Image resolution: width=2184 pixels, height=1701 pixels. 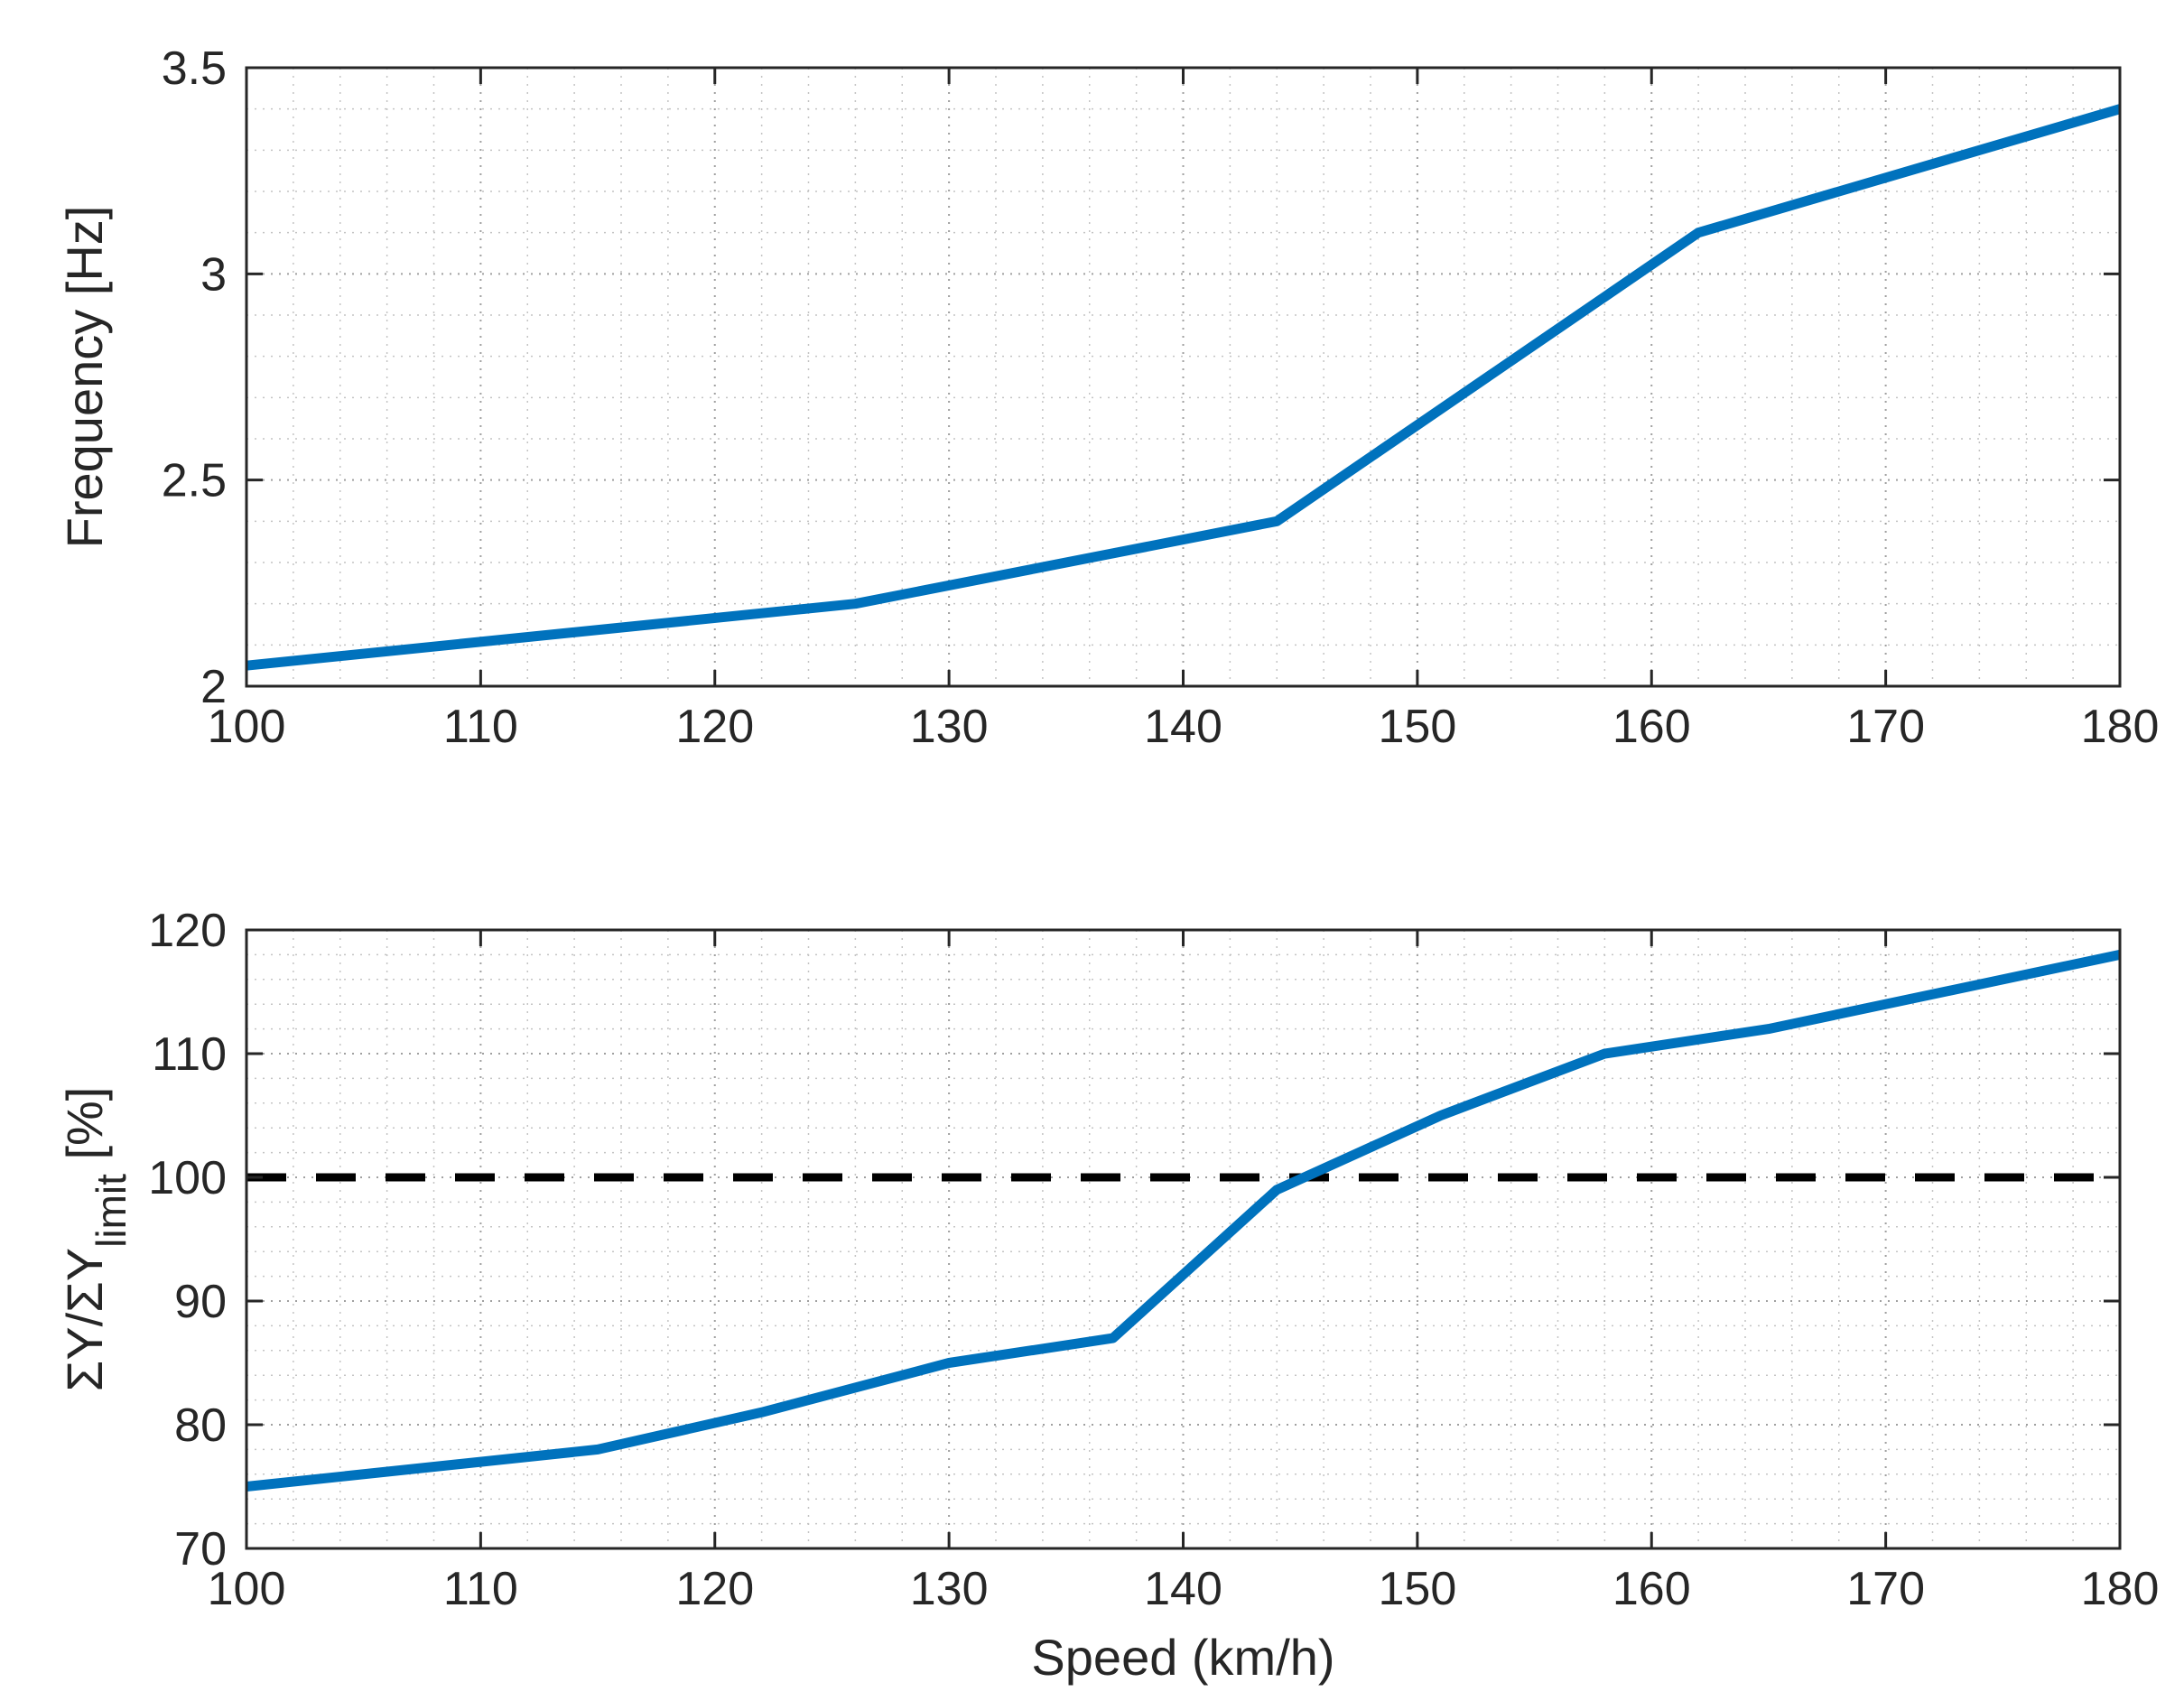 I want to click on y-axis-label-unit: [%], so click(x=84, y=1130).